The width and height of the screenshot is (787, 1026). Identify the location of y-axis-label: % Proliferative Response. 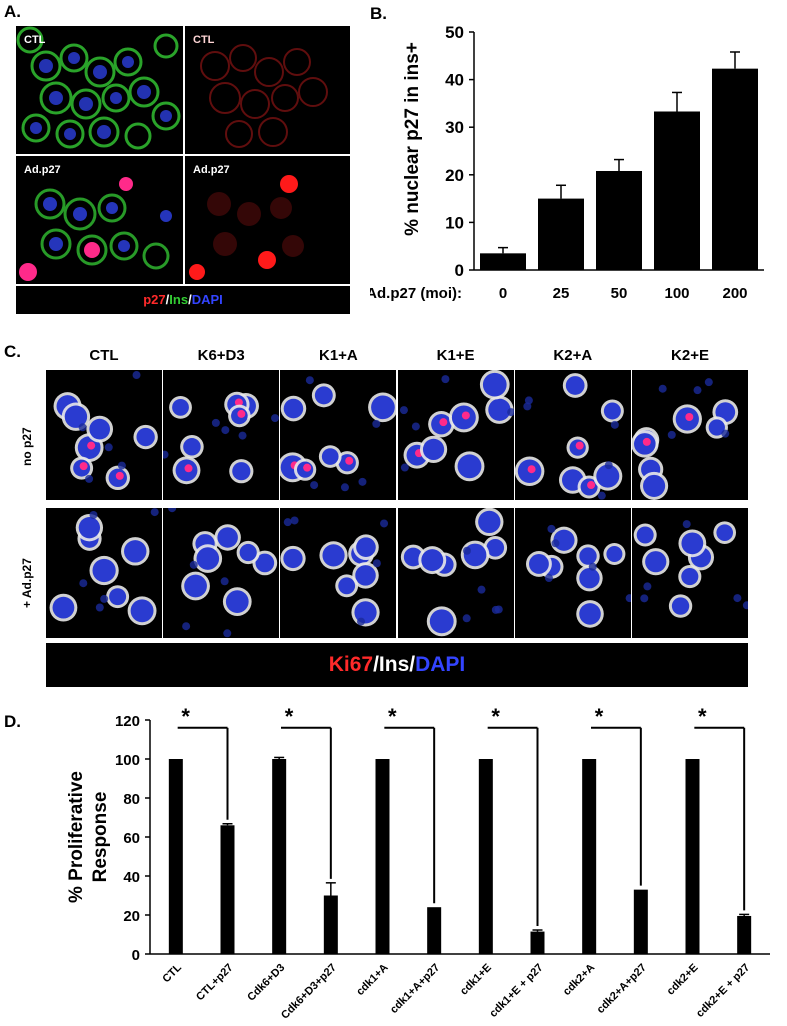
(88, 837).